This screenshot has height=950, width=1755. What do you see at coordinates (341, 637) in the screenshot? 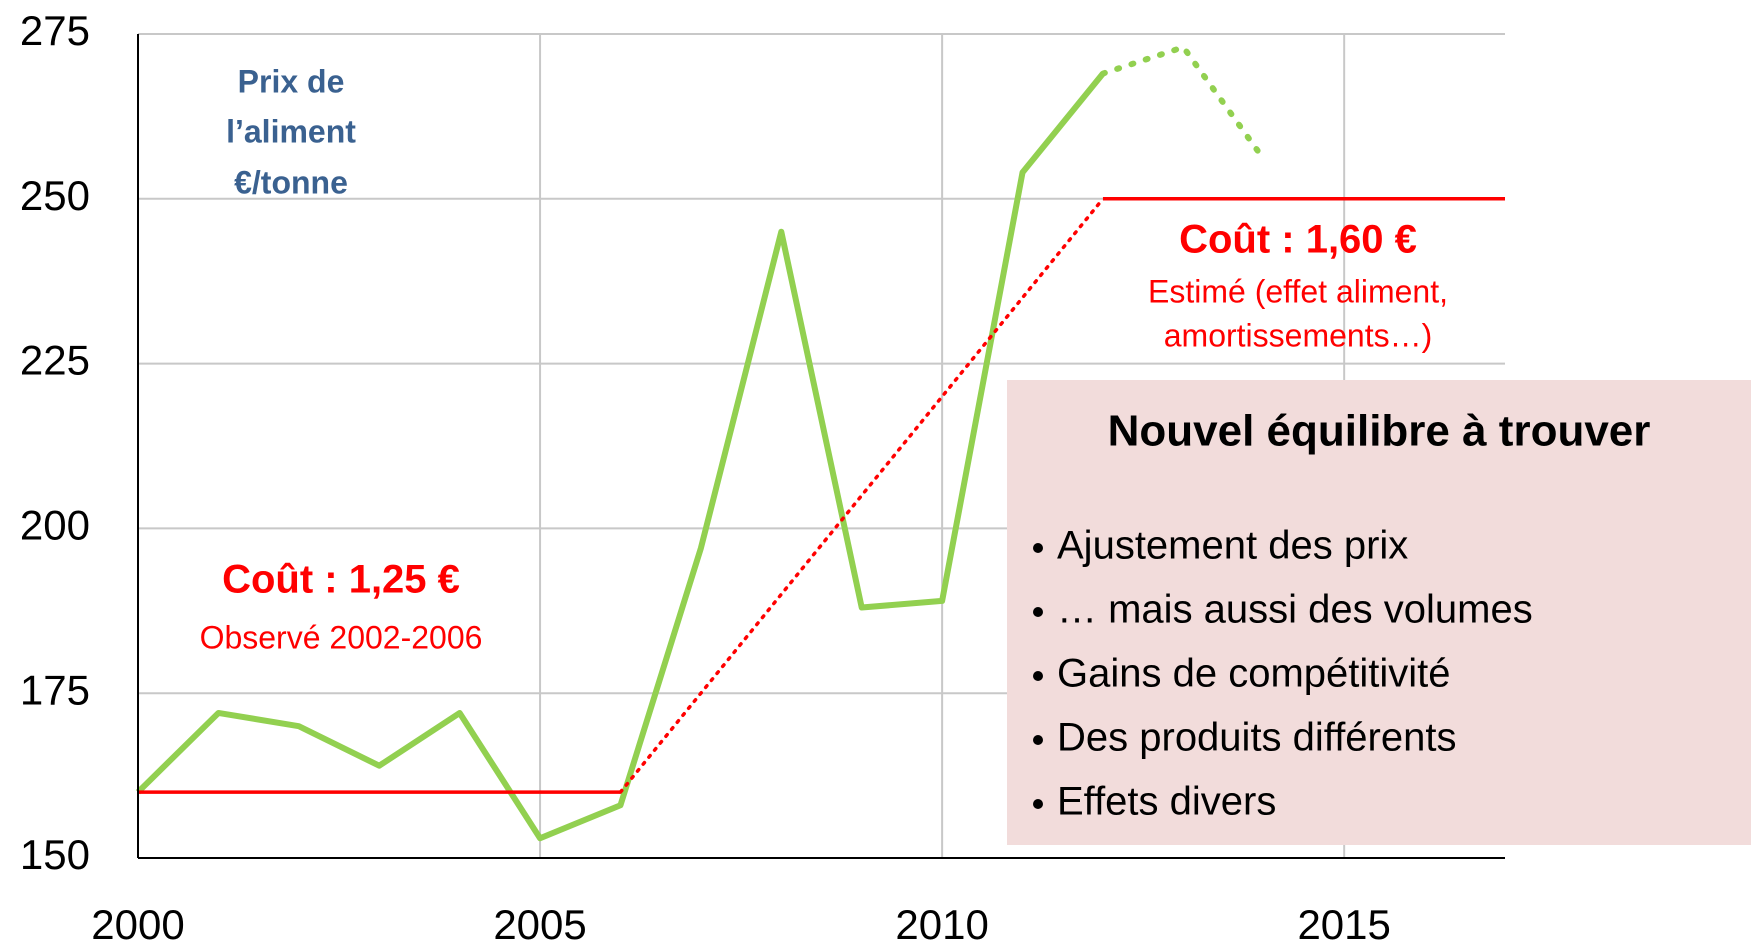
I see `annotation: Observé 2002-2006` at bounding box center [341, 637].